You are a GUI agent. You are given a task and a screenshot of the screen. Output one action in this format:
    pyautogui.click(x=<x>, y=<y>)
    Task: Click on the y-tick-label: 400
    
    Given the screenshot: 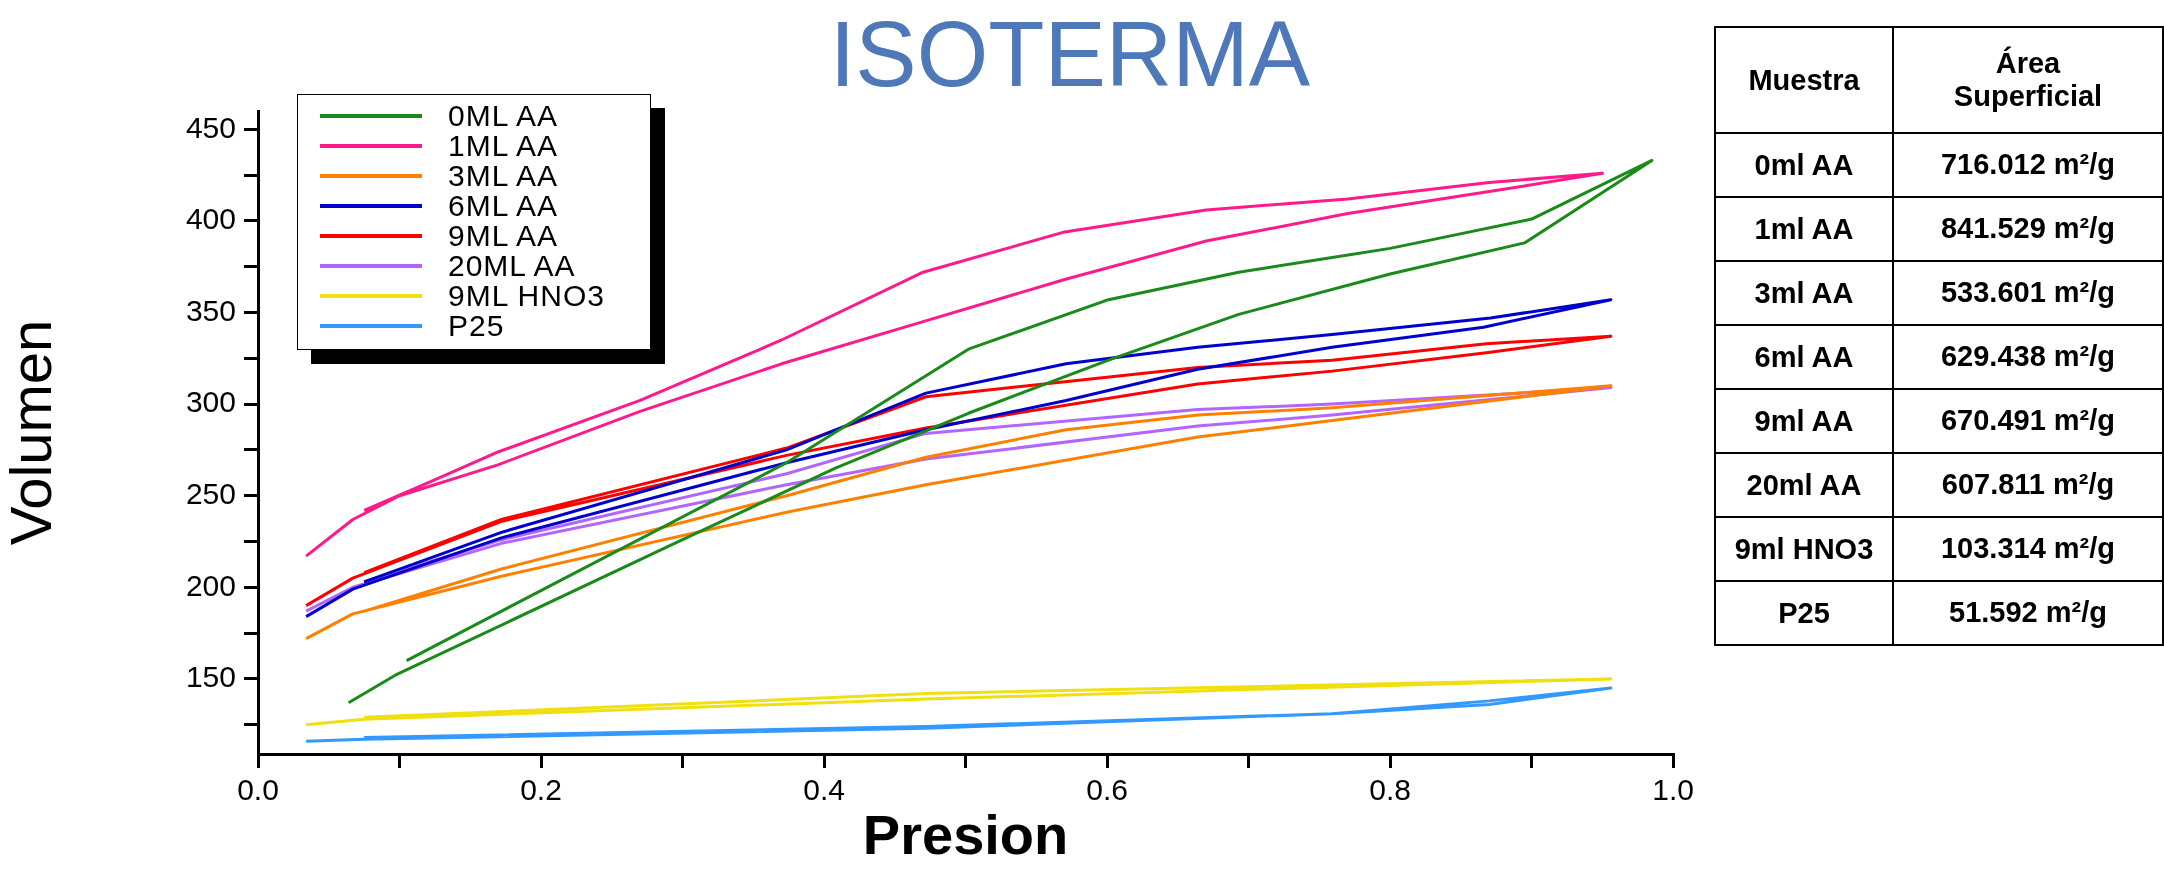 What is the action you would take?
    pyautogui.click(x=210, y=219)
    